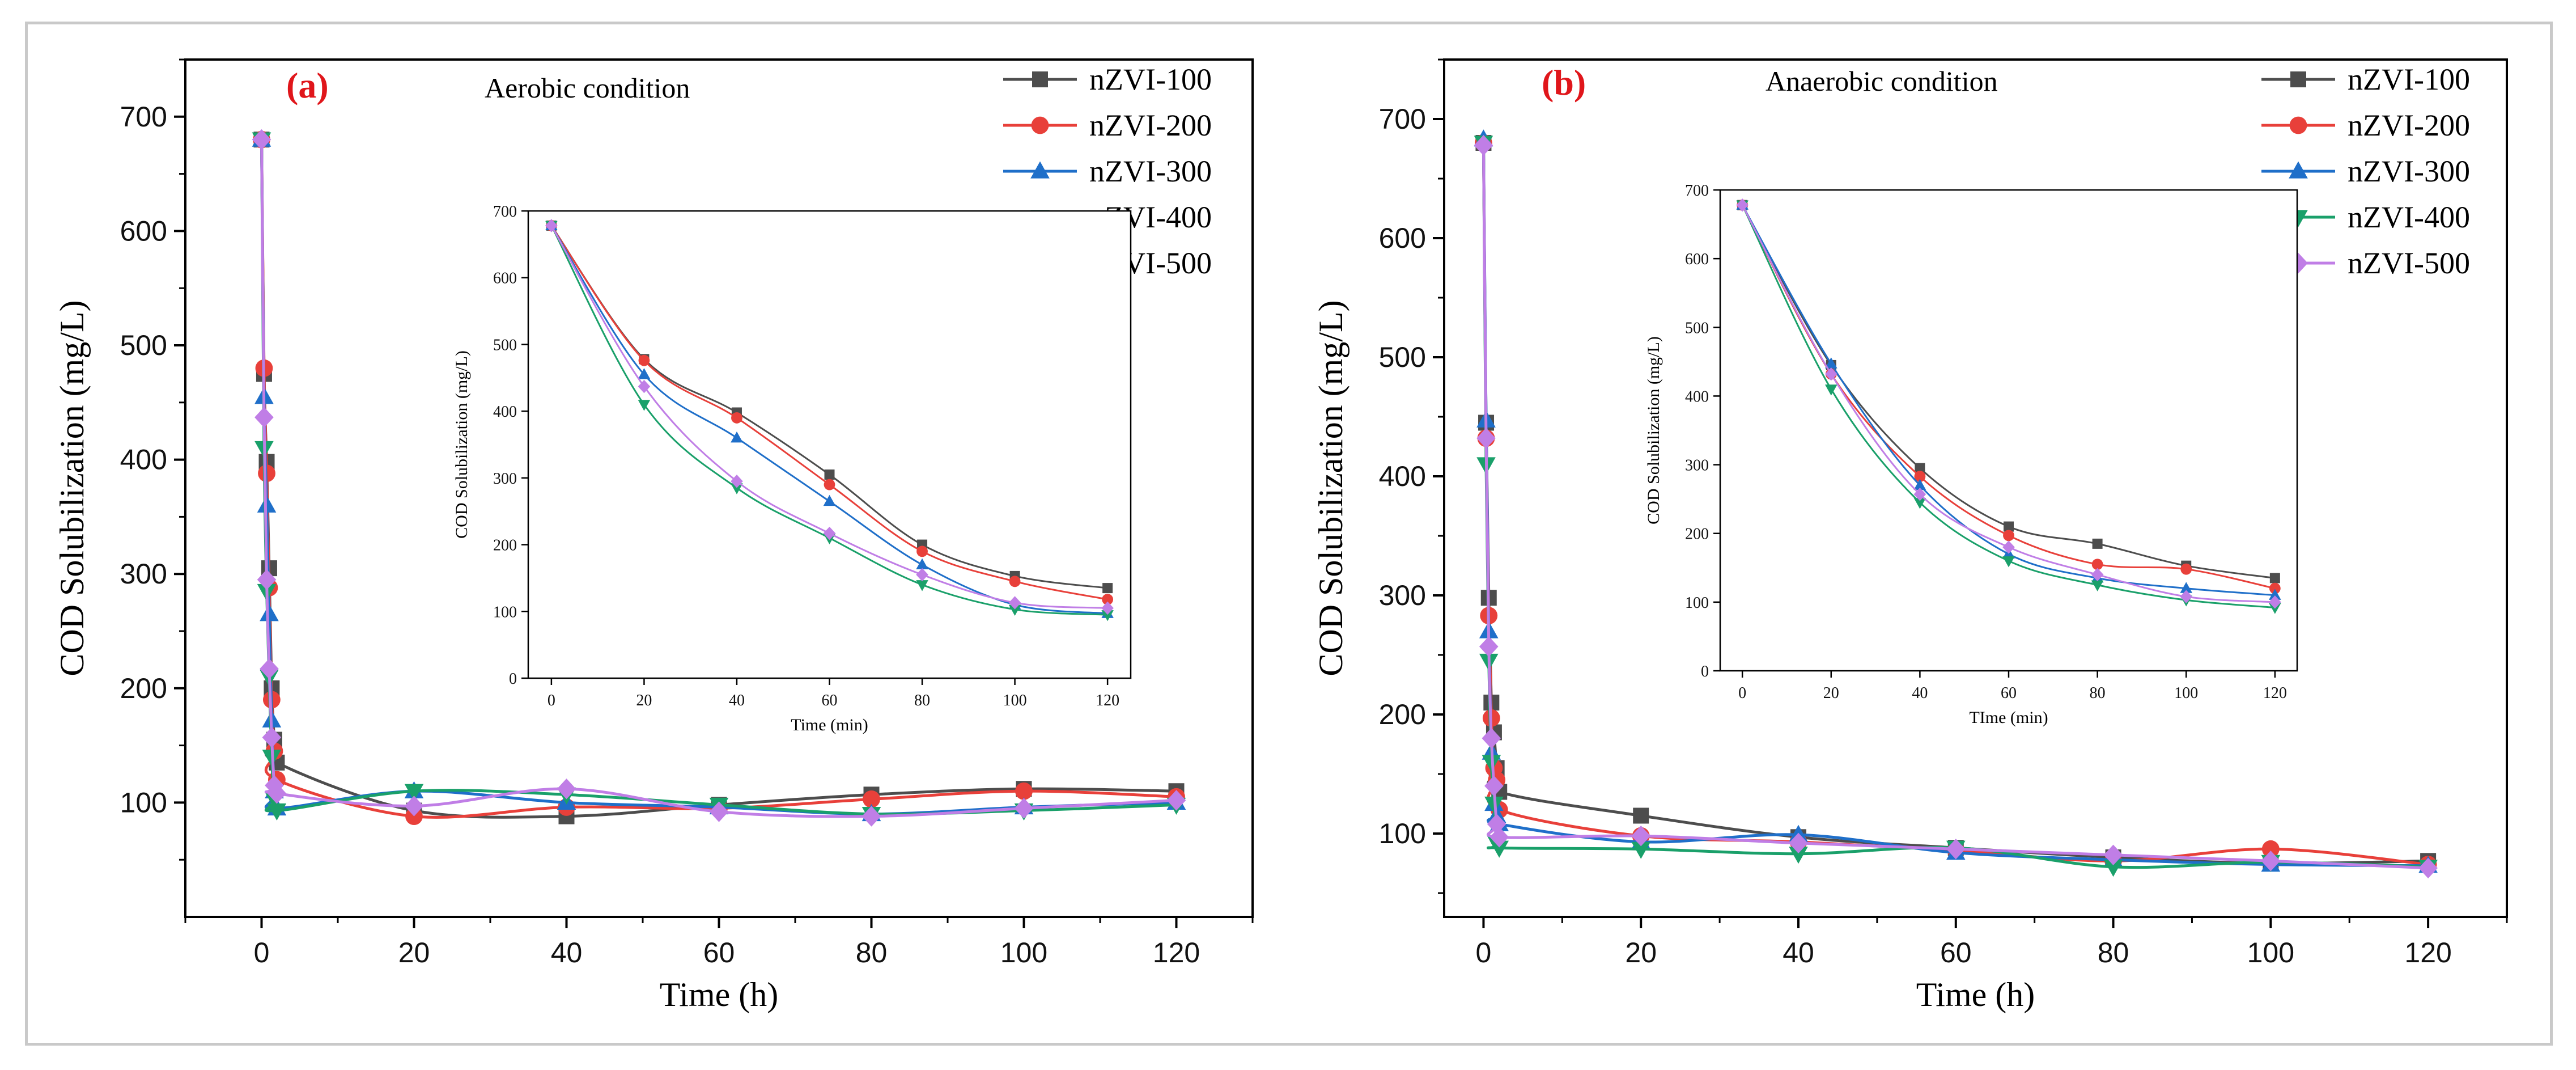 The image size is (2576, 1070). I want to click on x-tick-label: 120, so click(1176, 953).